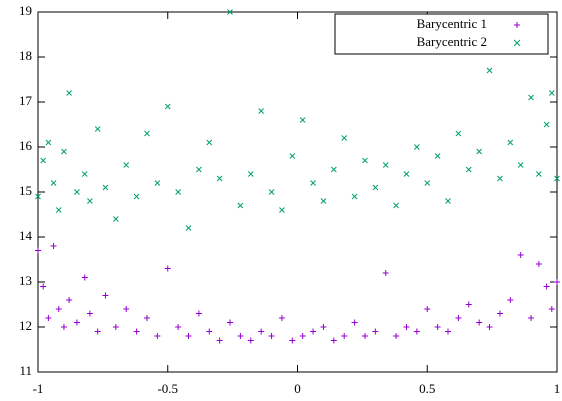  What do you see at coordinates (452, 23) in the screenshot?
I see `legend-label: Barycentric 1` at bounding box center [452, 23].